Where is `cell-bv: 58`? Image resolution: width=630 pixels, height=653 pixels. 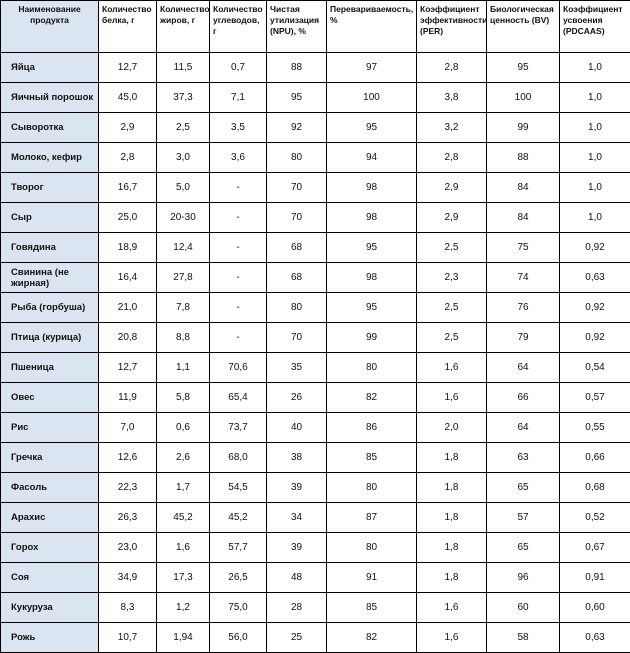
cell-bv: 58 is located at coordinates (523, 637).